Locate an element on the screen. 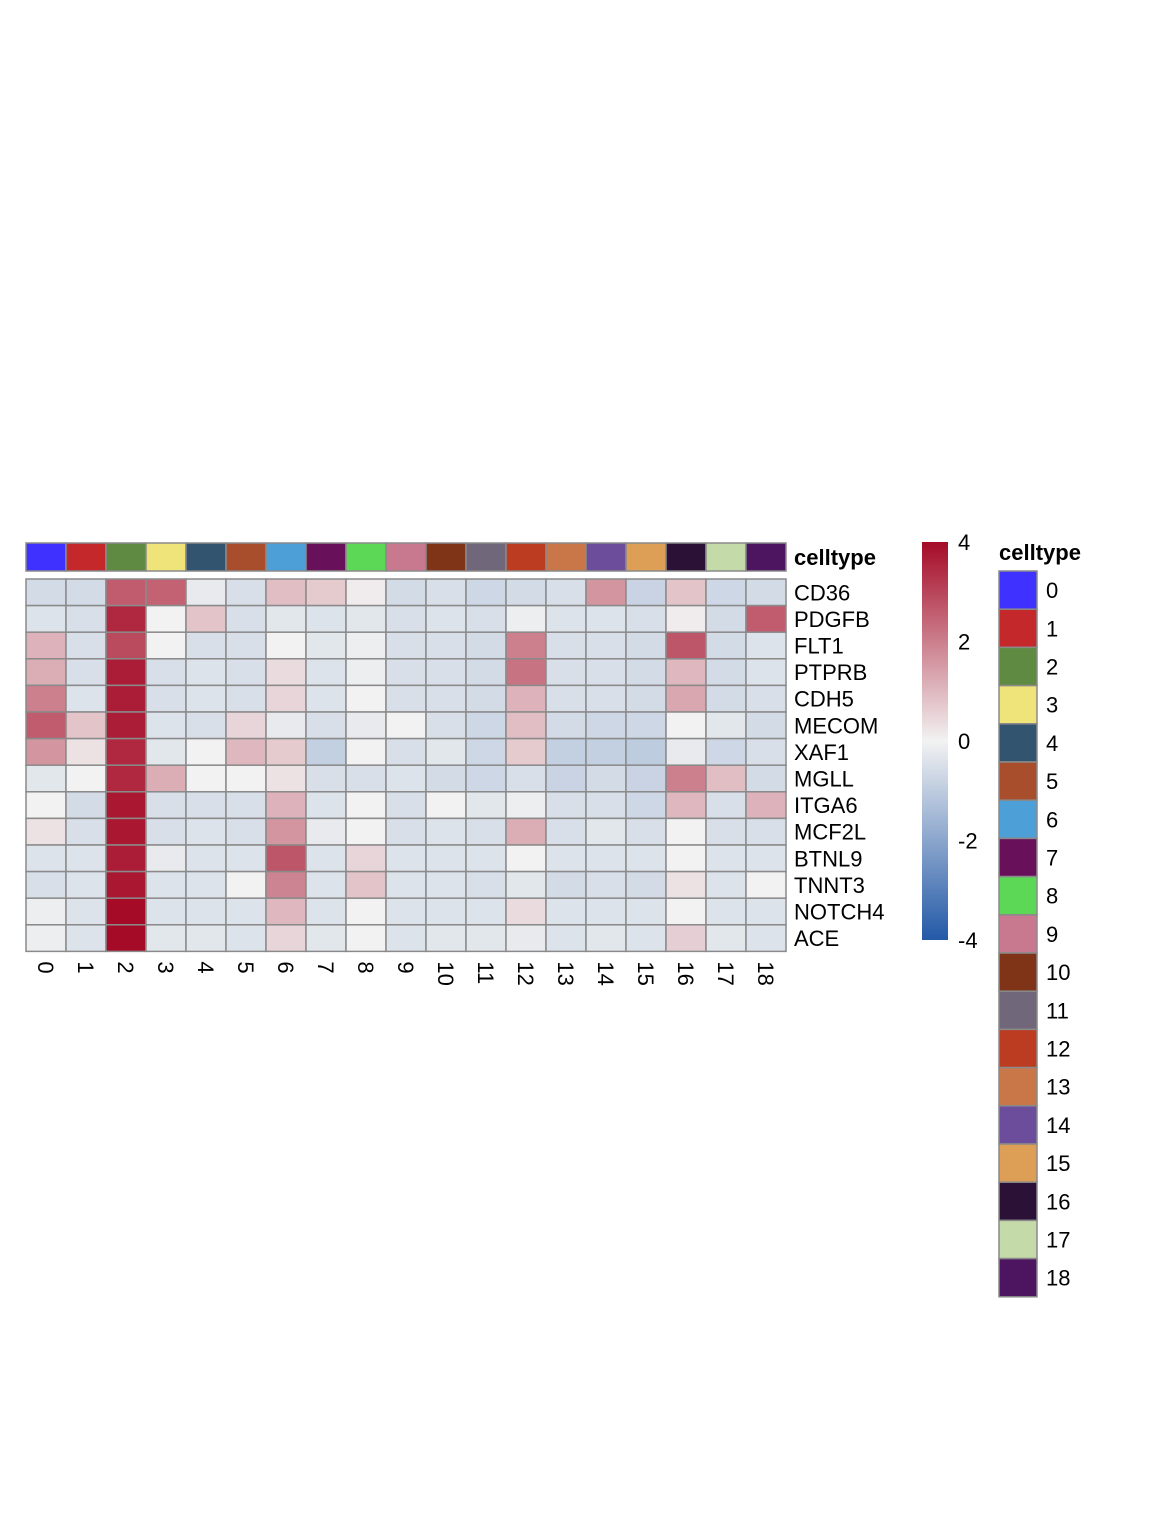  row-label: NOTCH4 is located at coordinates (839, 912).